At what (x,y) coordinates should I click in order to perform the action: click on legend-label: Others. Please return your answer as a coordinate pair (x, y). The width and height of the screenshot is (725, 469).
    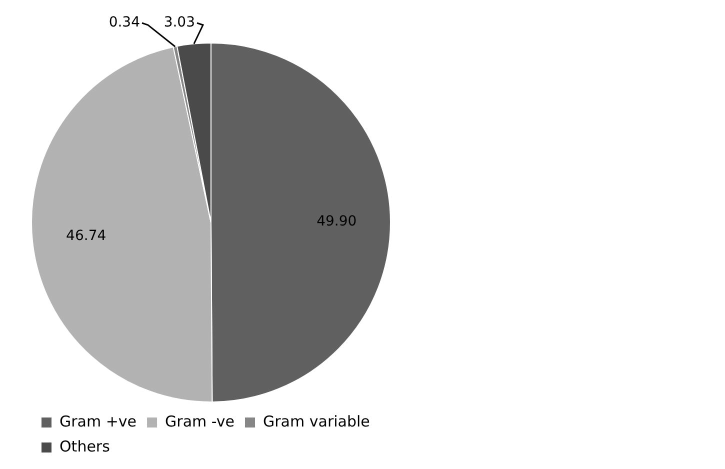
    Looking at the image, I should click on (85, 446).